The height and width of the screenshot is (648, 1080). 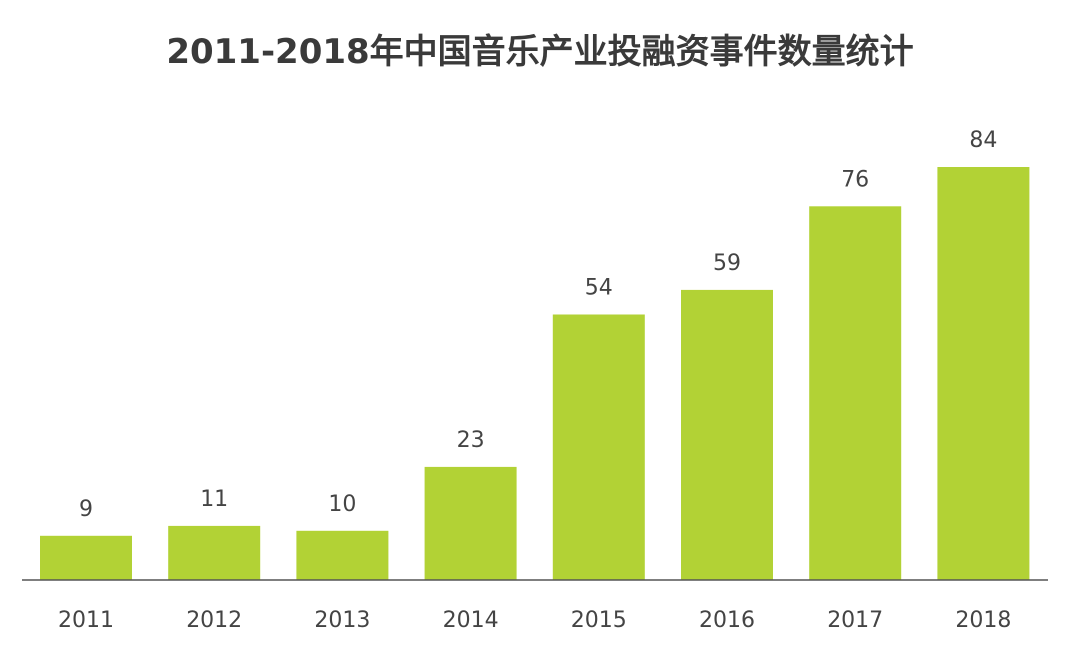 I want to click on value-label-2013: 10, so click(x=342, y=504).